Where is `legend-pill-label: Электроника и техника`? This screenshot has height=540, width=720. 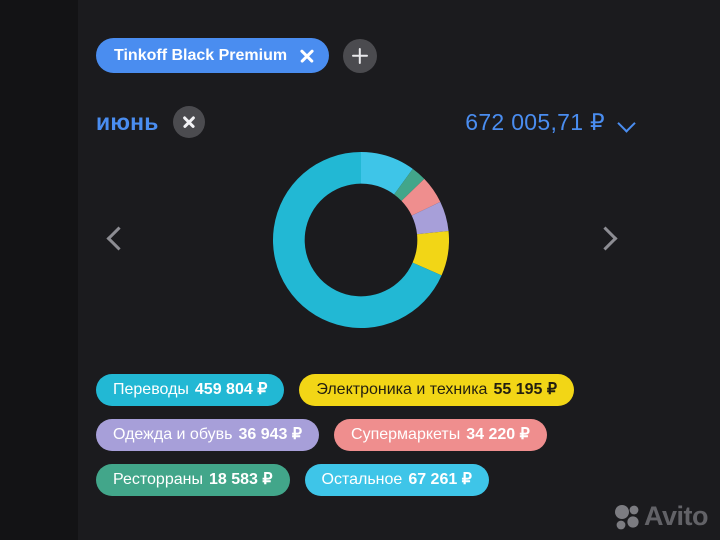
legend-pill-label: Электроника и техника is located at coordinates (402, 389).